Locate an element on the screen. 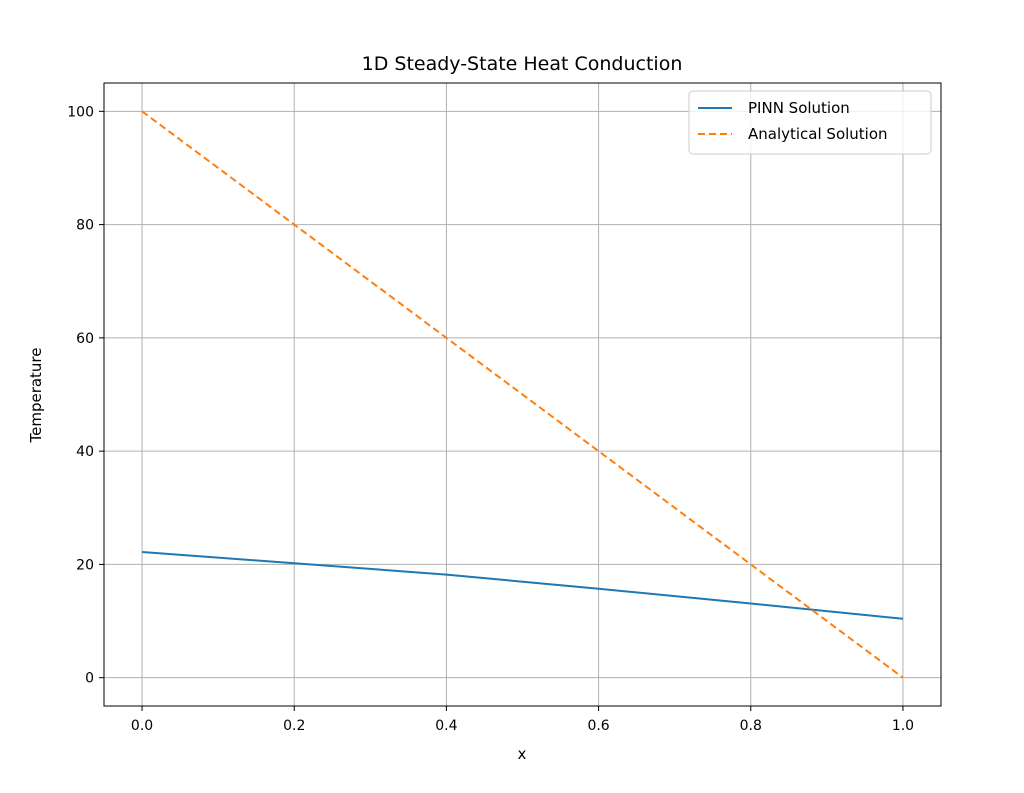  y-tick-label: 60 is located at coordinates (85, 339).